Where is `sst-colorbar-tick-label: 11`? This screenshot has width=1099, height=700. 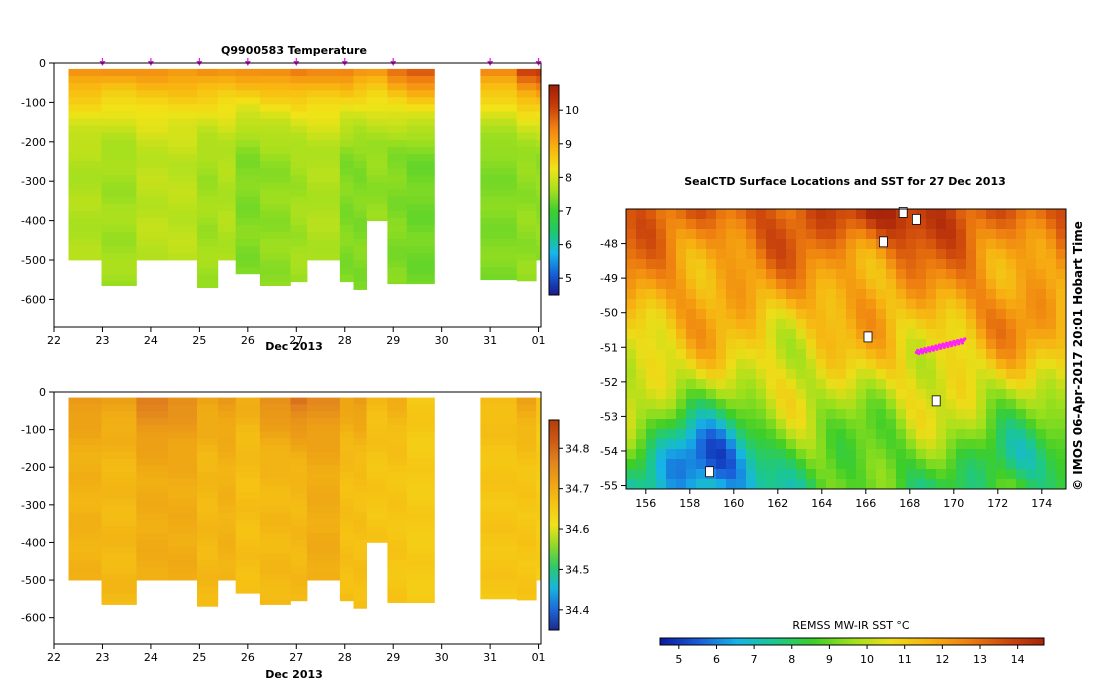 sst-colorbar-tick-label: 11 is located at coordinates (905, 659).